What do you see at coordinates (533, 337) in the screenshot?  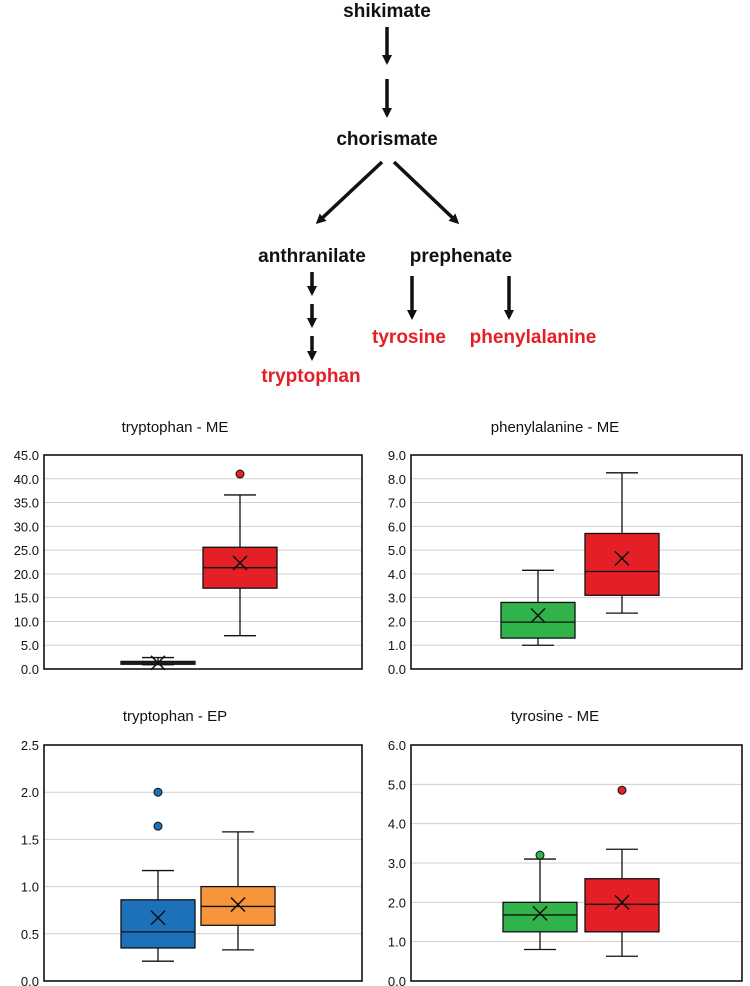 I see `node-phenylalanine: phenylalanine` at bounding box center [533, 337].